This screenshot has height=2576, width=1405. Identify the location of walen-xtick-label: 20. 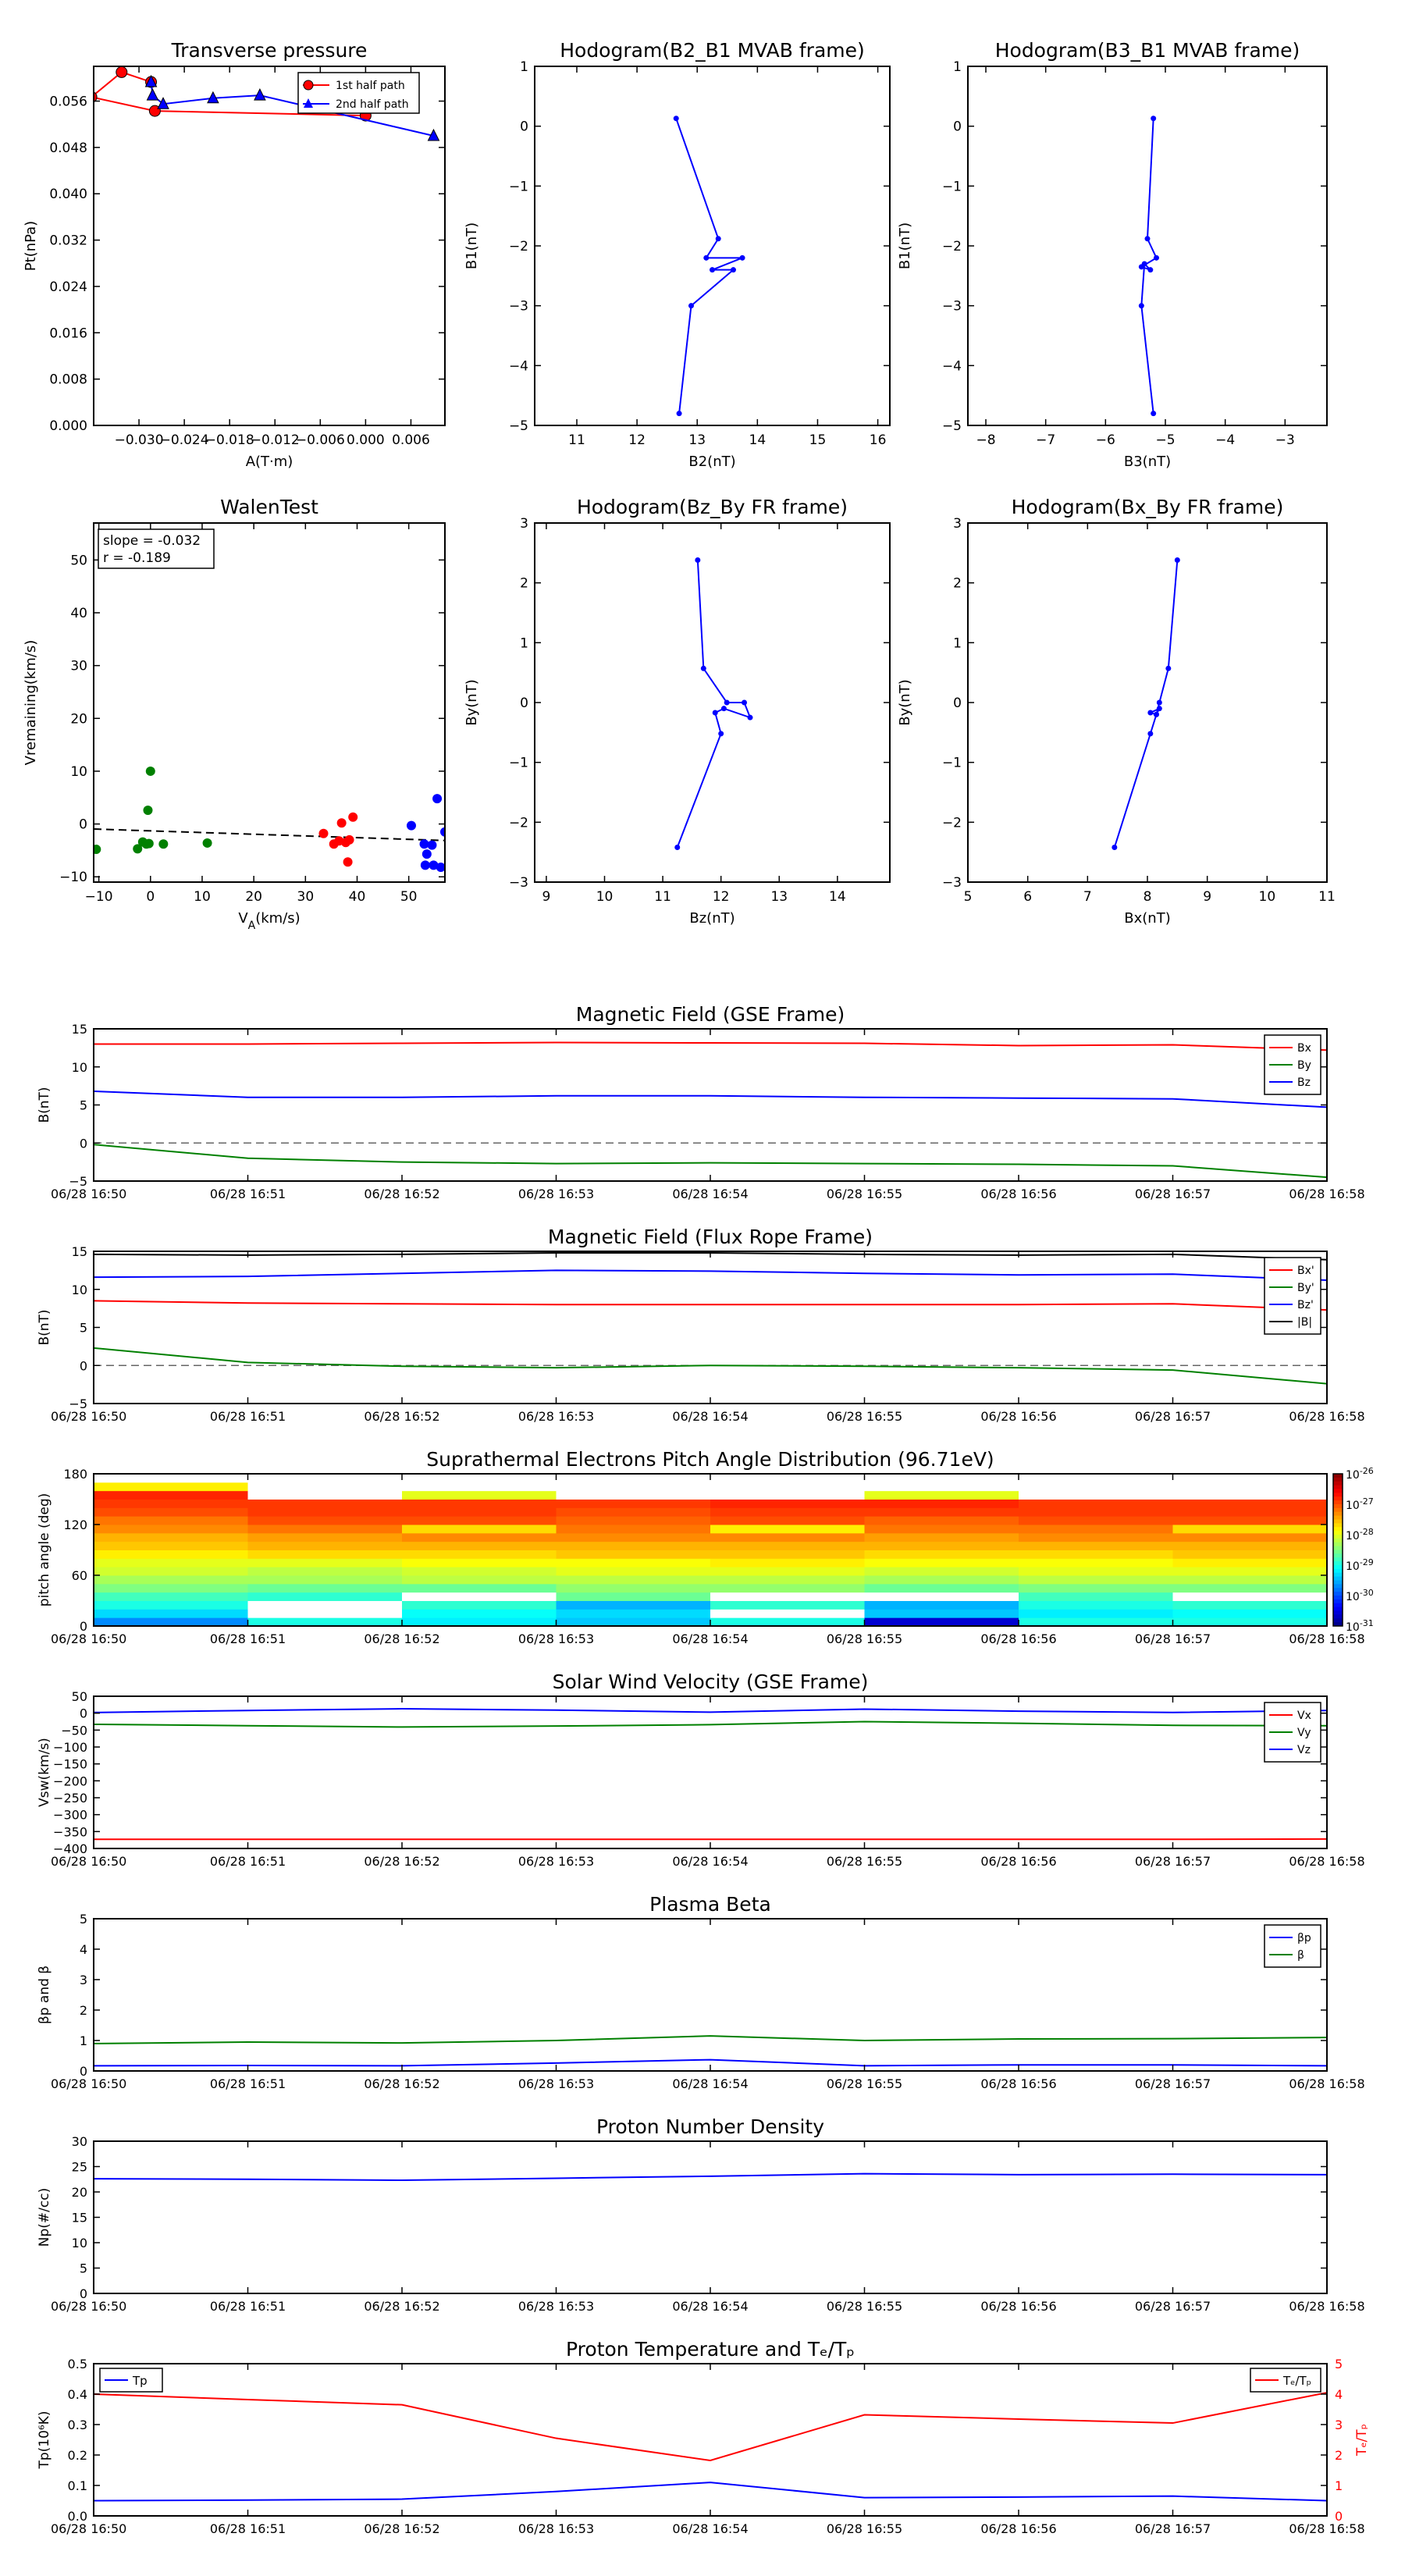
(254, 897).